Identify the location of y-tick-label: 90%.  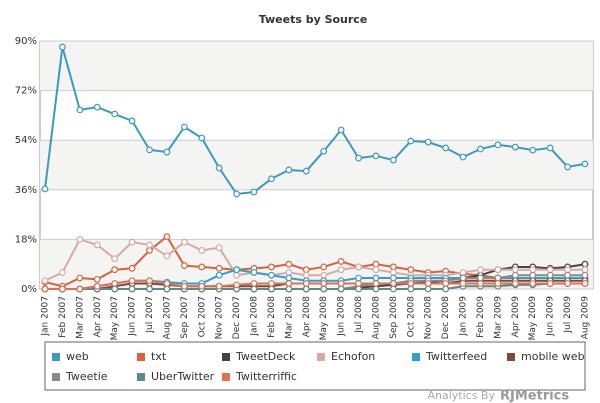
(26, 41).